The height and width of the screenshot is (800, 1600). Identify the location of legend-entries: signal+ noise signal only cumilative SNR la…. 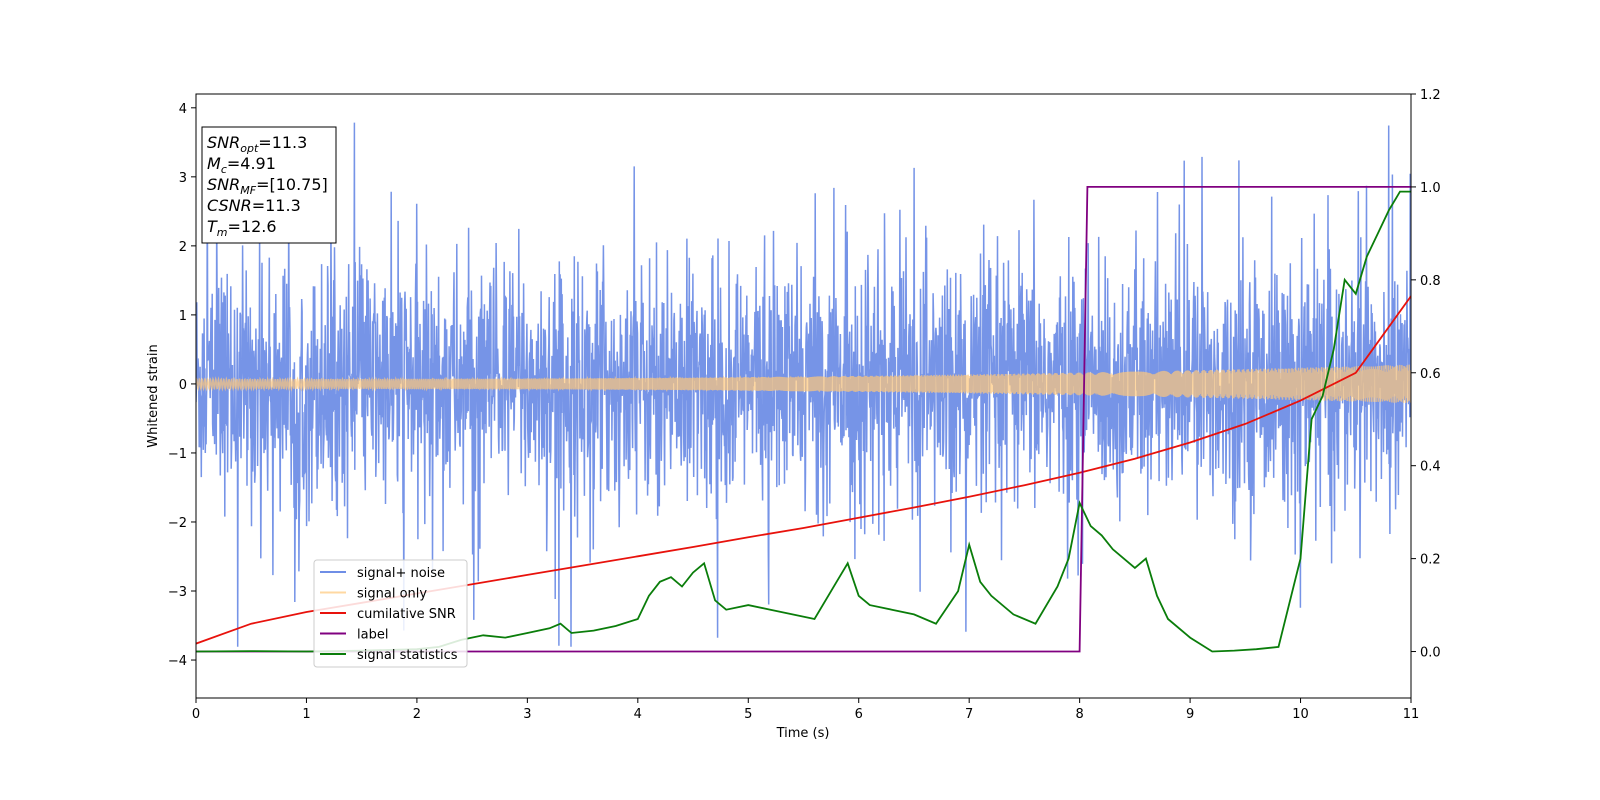
(389, 614).